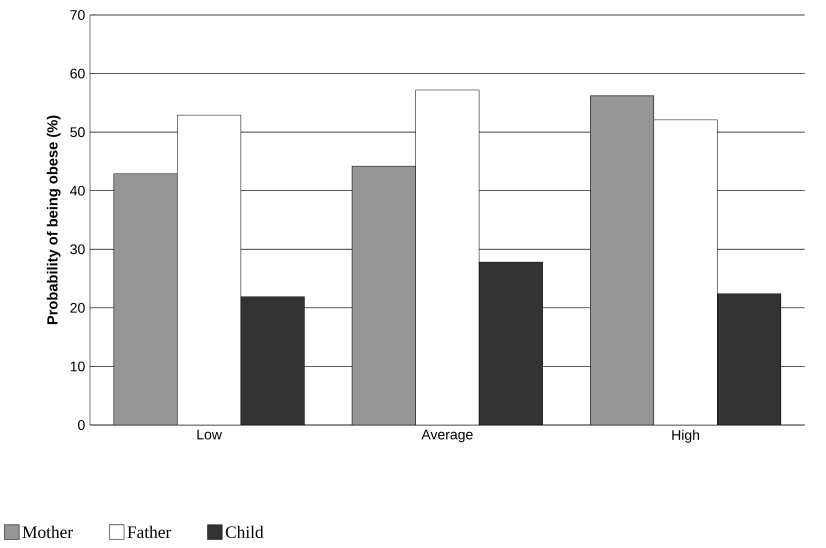  I want to click on x-tick-label: Average, so click(447, 436).